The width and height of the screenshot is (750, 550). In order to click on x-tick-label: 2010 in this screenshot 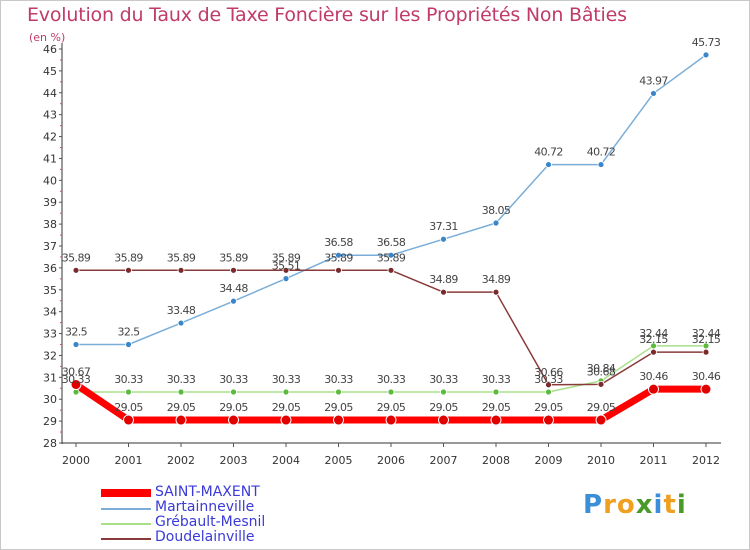, I will do `click(601, 460)`.